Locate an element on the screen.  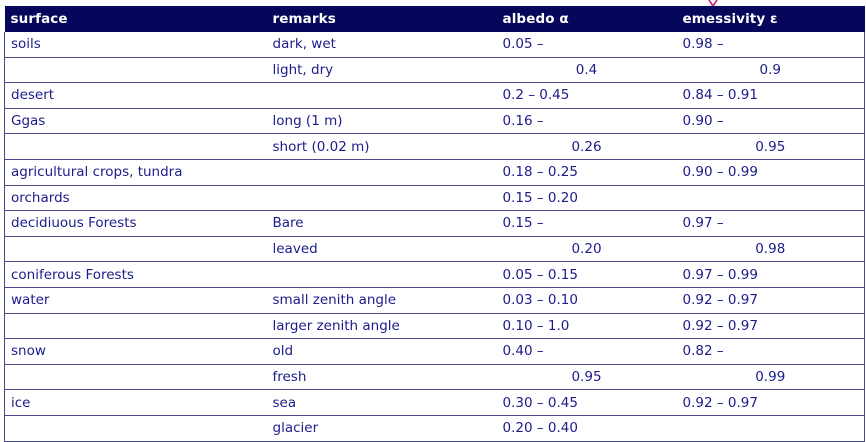
table-row: orchards 0.15 – 0.20 is located at coordinates (434, 198).